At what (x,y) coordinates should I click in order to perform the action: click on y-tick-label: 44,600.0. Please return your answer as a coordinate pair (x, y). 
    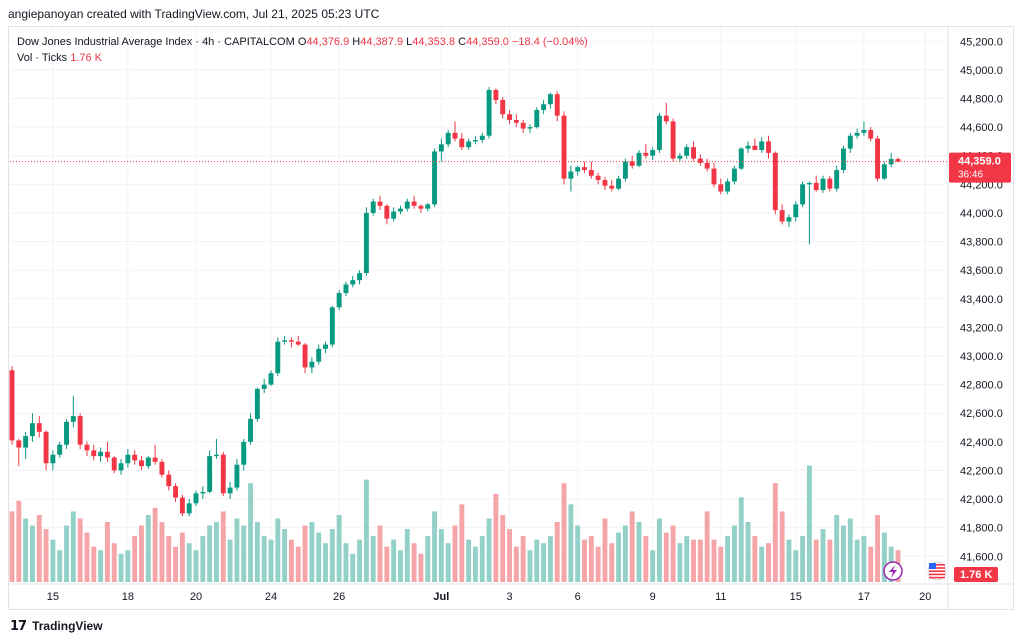
    Looking at the image, I should click on (981, 128).